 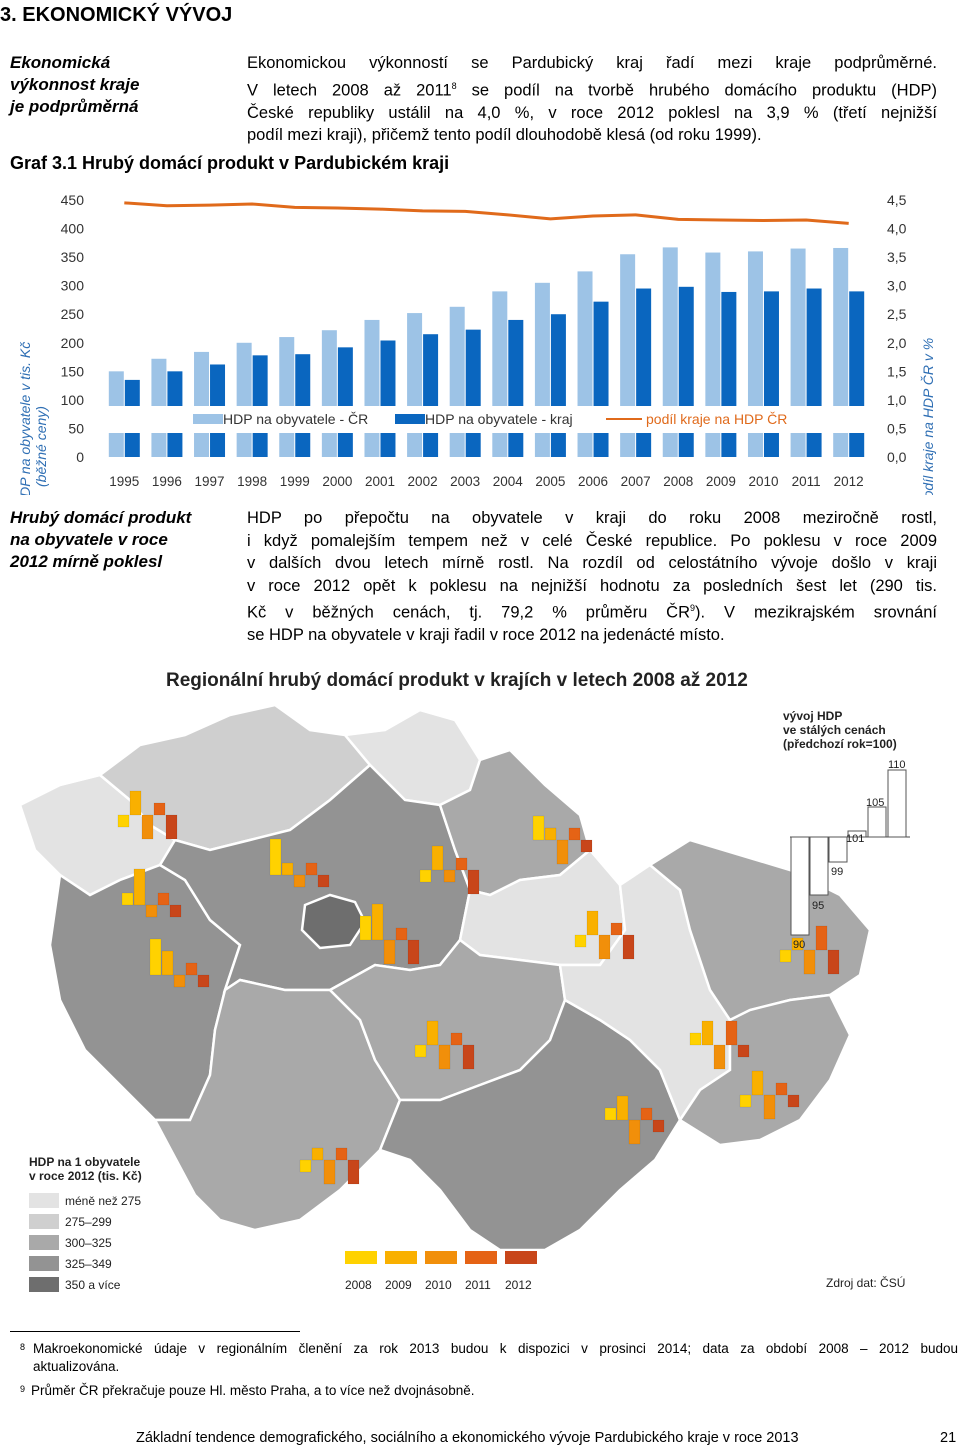 What do you see at coordinates (499, 419) in the screenshot?
I see `legend-label: HDP na obyvatele - kraj` at bounding box center [499, 419].